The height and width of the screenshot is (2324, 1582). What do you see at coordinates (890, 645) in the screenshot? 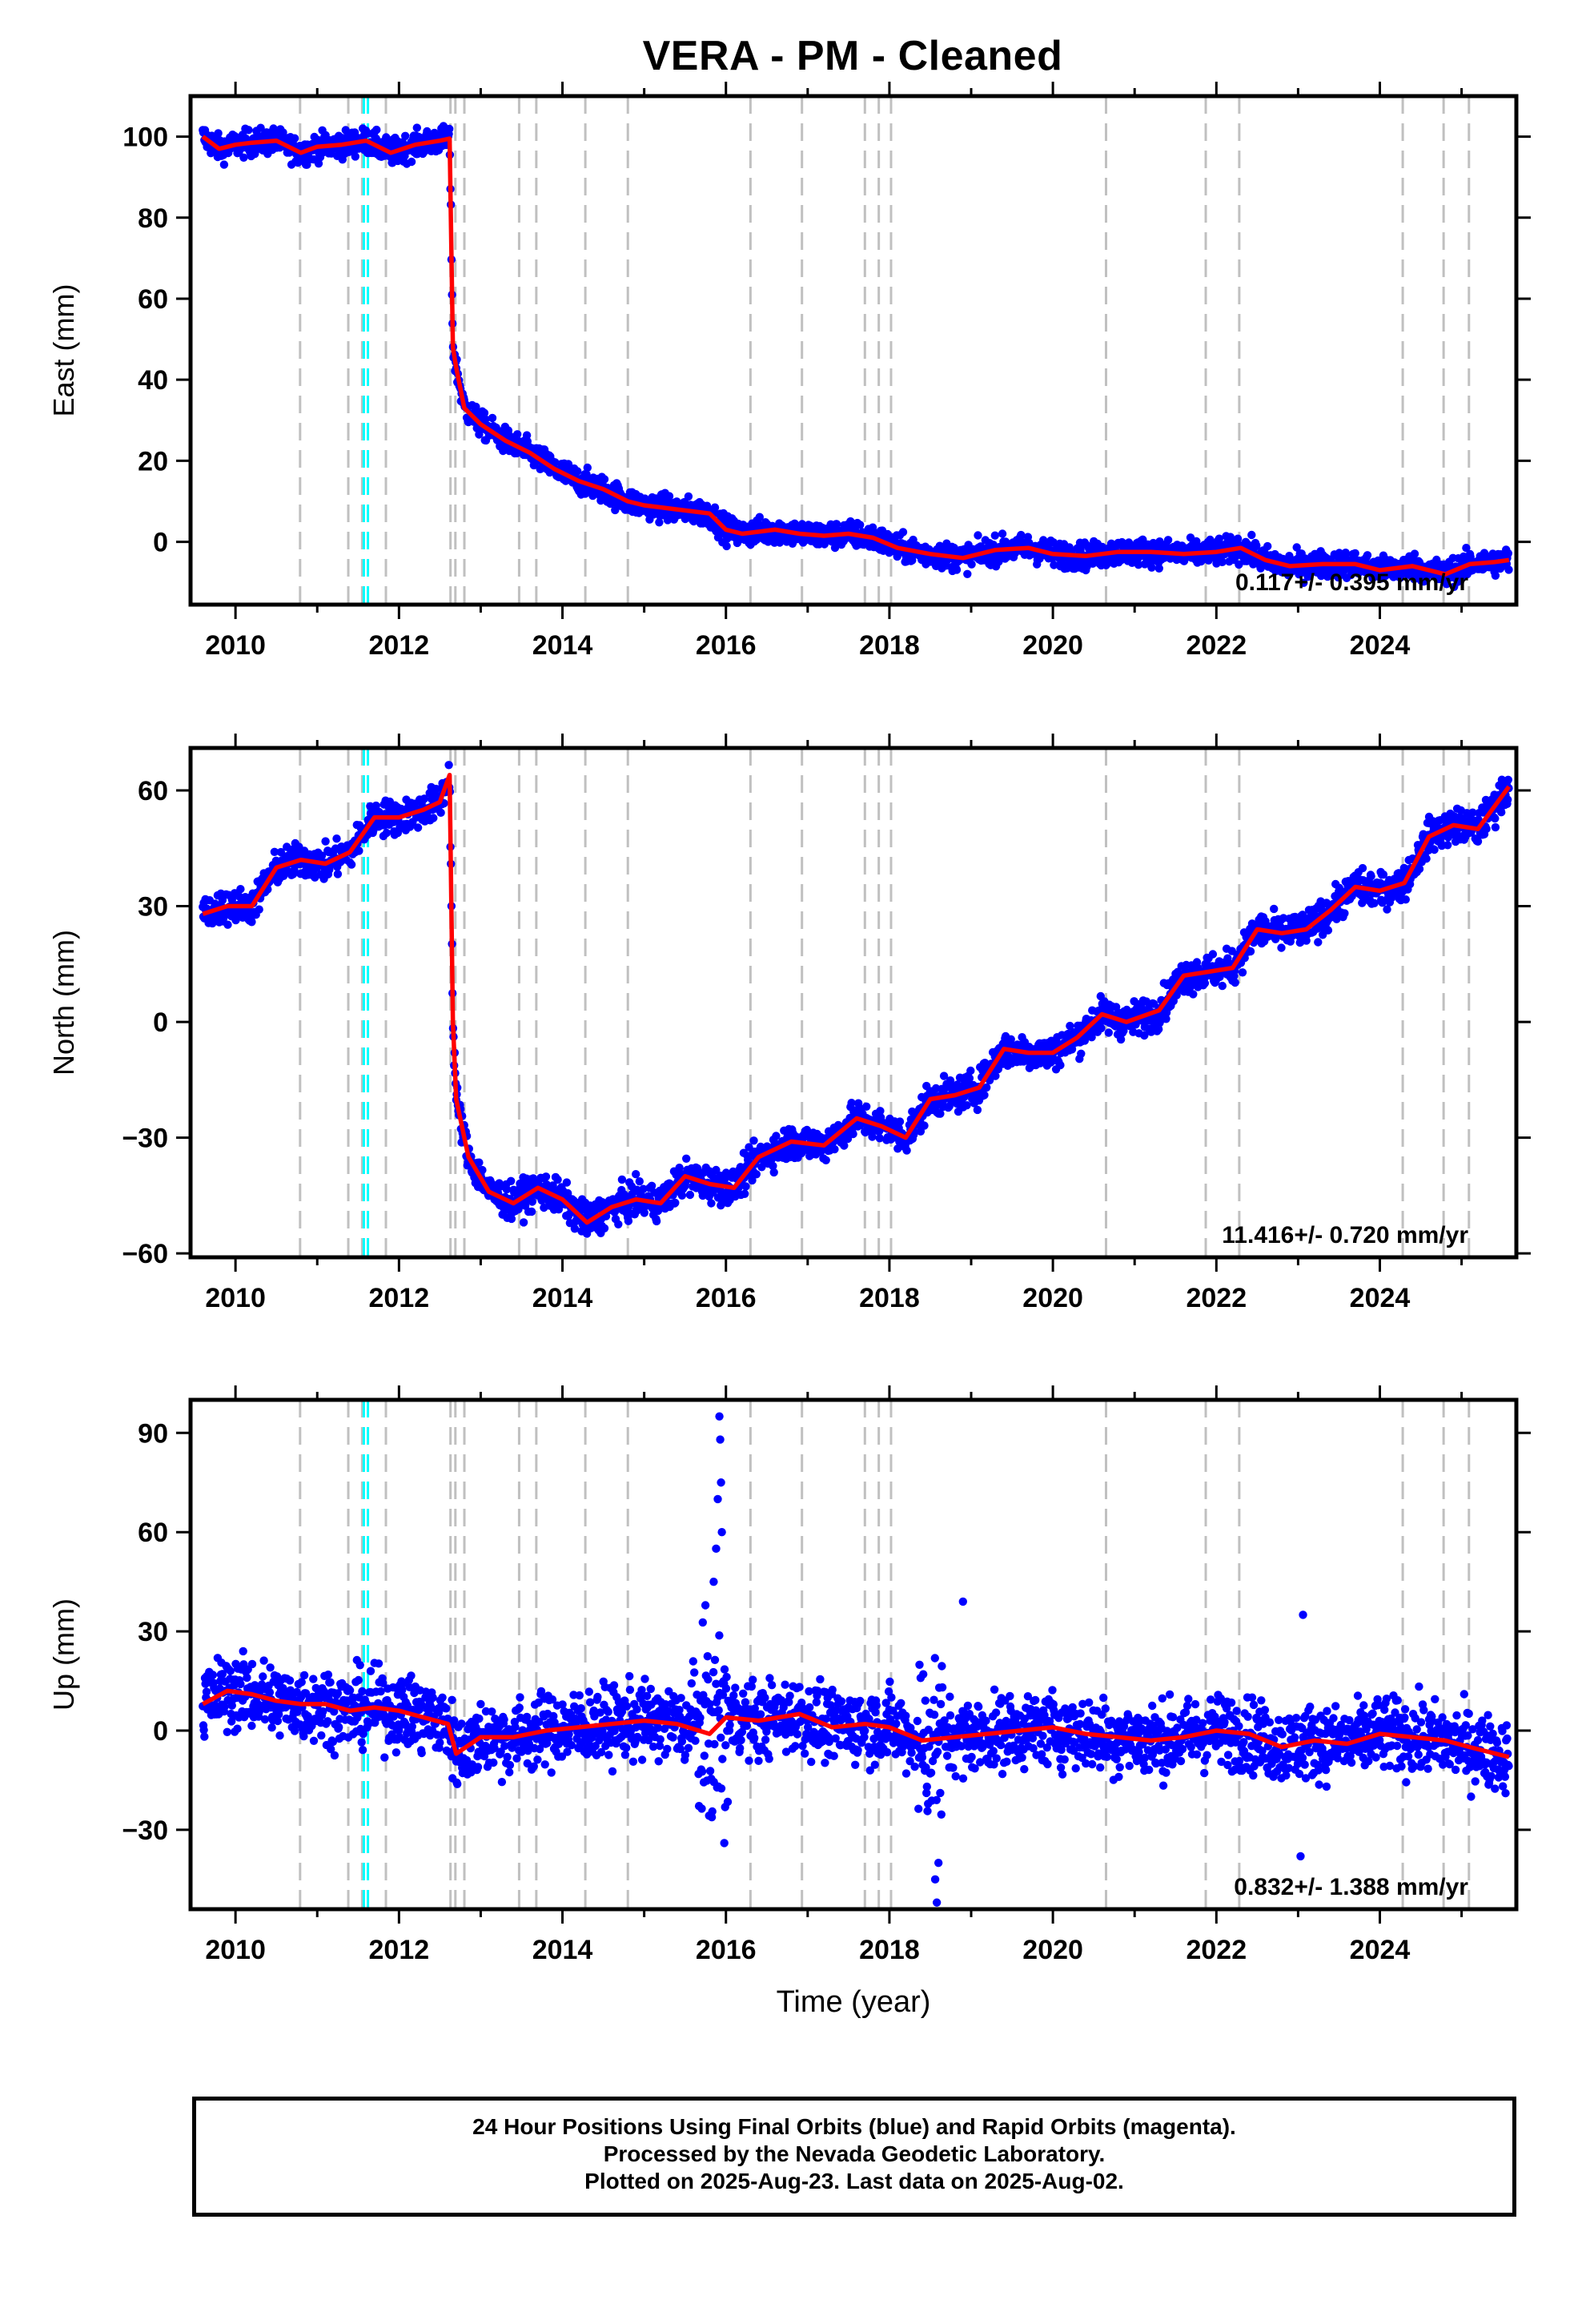
I see `x-tick-label: 2018` at bounding box center [890, 645].